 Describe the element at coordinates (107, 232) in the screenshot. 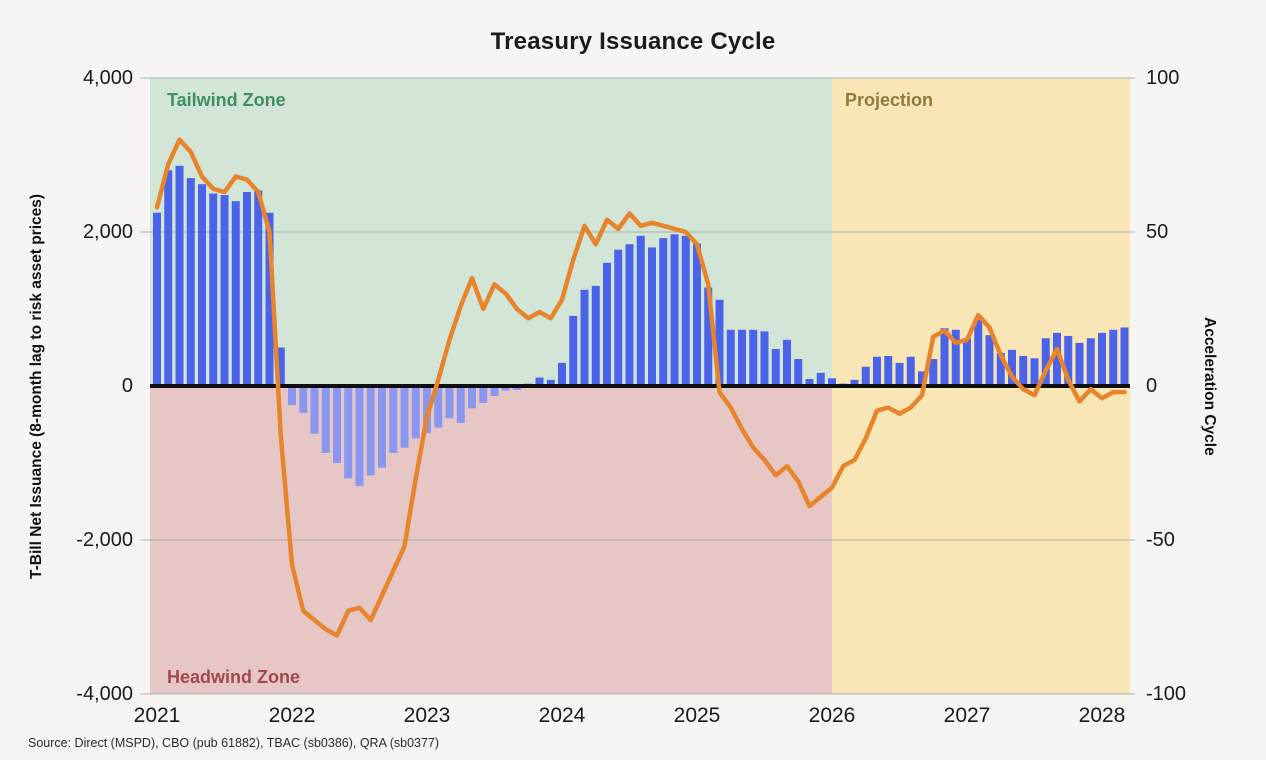

I see `left-axis-tick: 2,000` at that location.